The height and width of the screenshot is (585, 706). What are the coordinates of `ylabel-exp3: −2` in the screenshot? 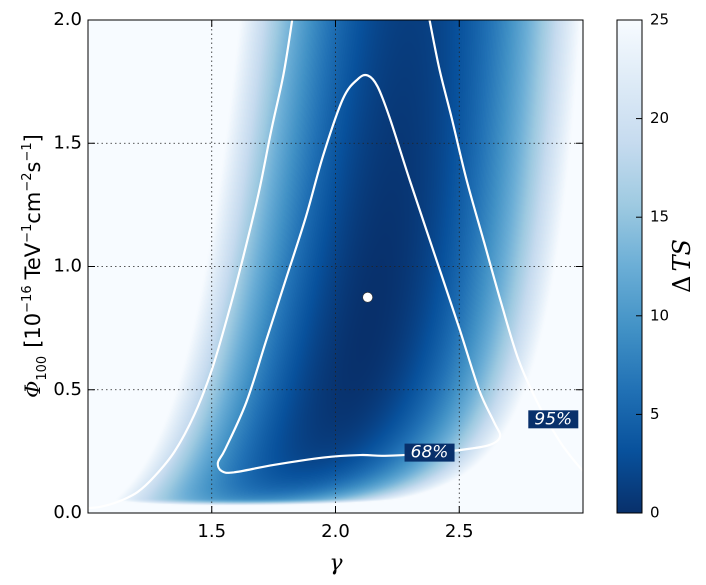 It's located at (27, 182).